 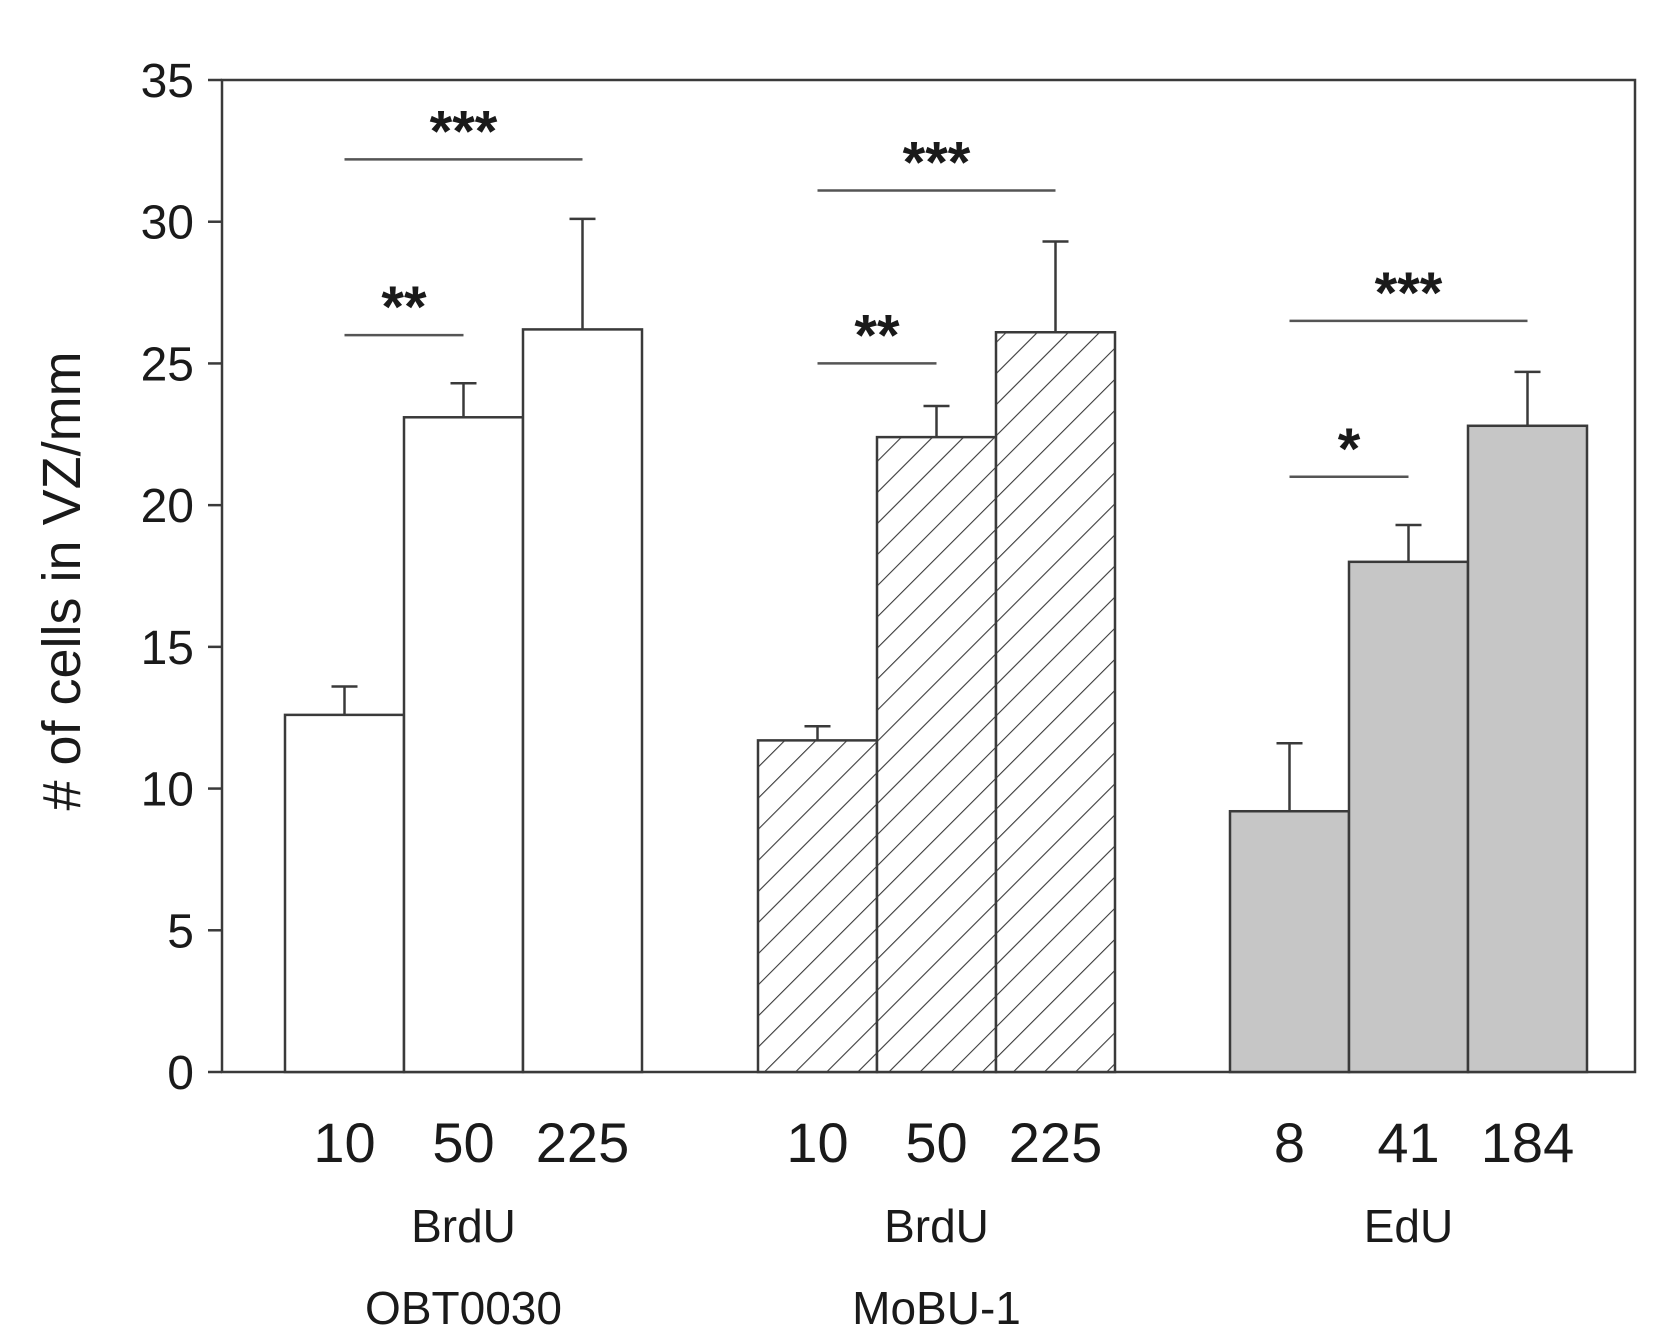 I want to click on y-tick-label: 15, so click(x=167, y=648).